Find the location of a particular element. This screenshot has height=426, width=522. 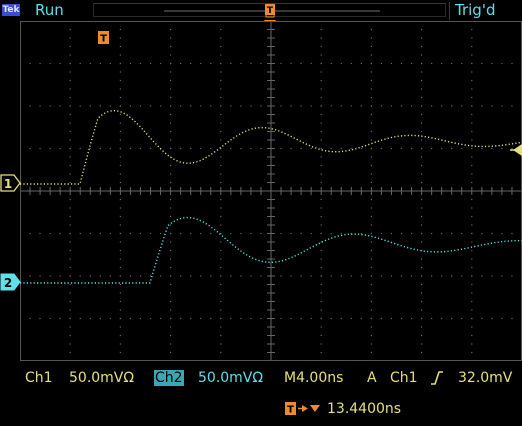

trigger-delay: 13.4400ns is located at coordinates (364, 409).